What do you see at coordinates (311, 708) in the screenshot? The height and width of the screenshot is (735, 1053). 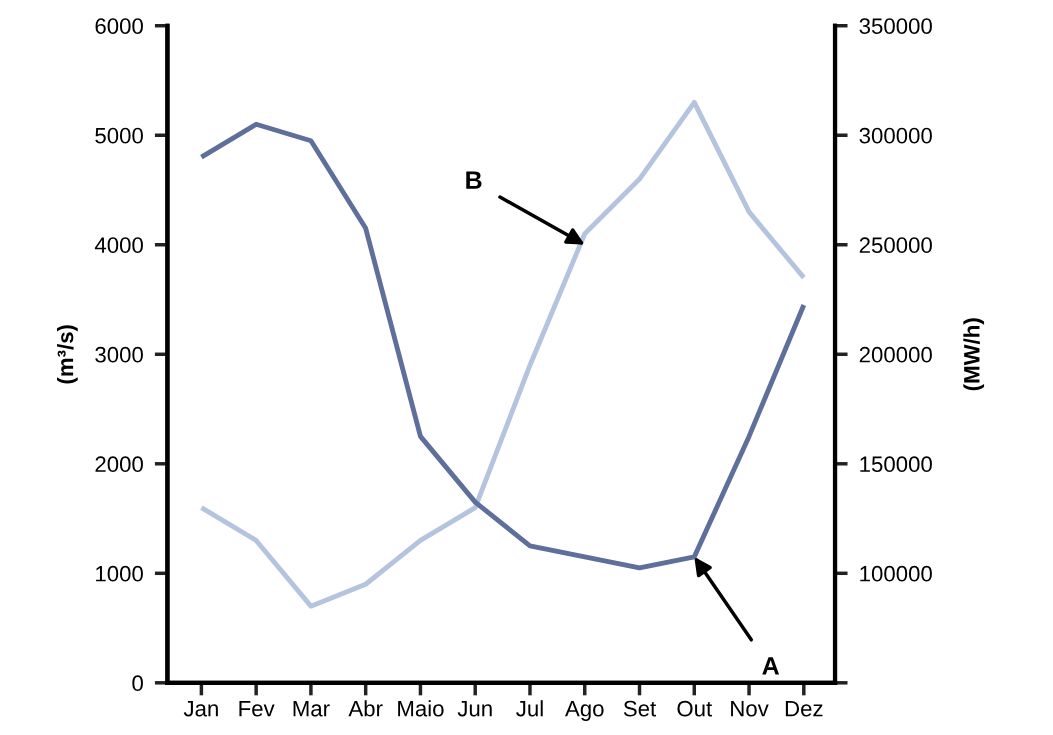 I see `x-tick-label: Mar` at bounding box center [311, 708].